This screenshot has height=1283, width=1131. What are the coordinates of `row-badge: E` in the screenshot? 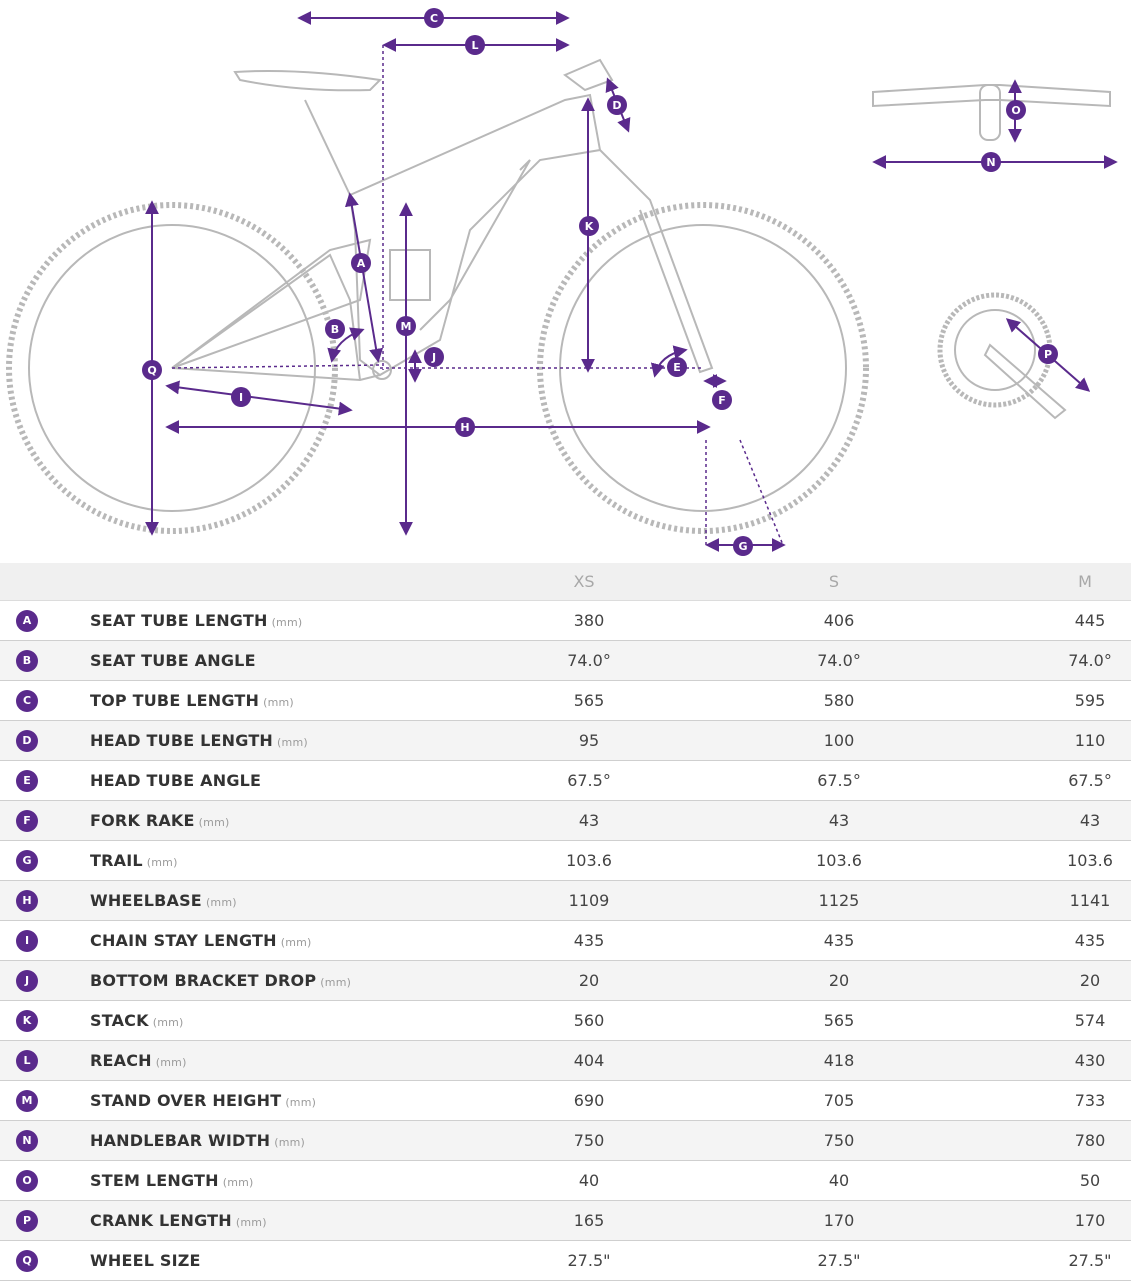 It's located at (27, 781).